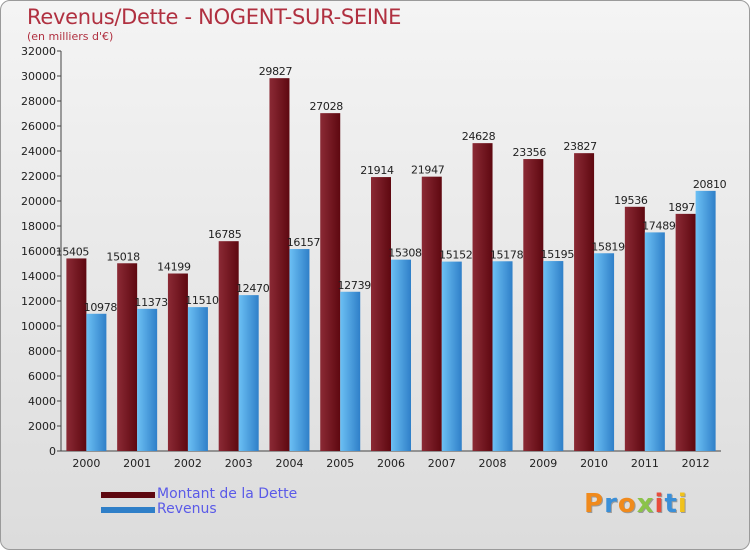 Image resolution: width=750 pixels, height=550 pixels. I want to click on legend: Montant de la Dette Revenus, so click(199, 502).